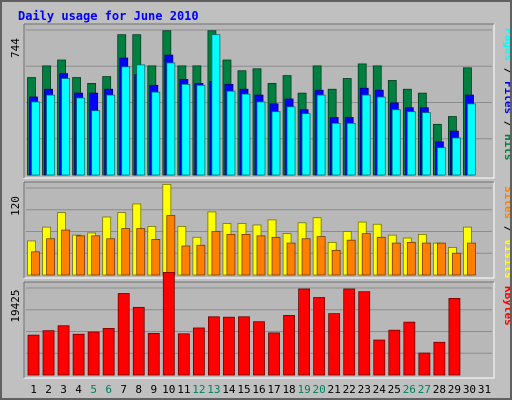  What do you see at coordinates (439, 389) in the screenshot?
I see `x-tick-label-day-28: 28` at bounding box center [439, 389].